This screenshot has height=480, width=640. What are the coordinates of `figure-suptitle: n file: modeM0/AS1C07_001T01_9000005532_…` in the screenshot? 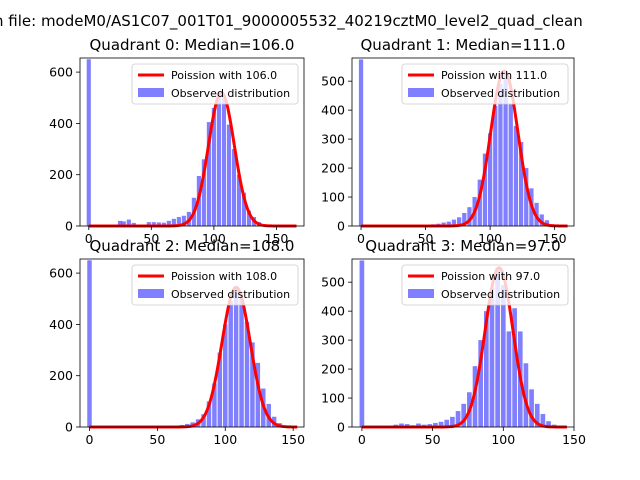 It's located at (291, 21).